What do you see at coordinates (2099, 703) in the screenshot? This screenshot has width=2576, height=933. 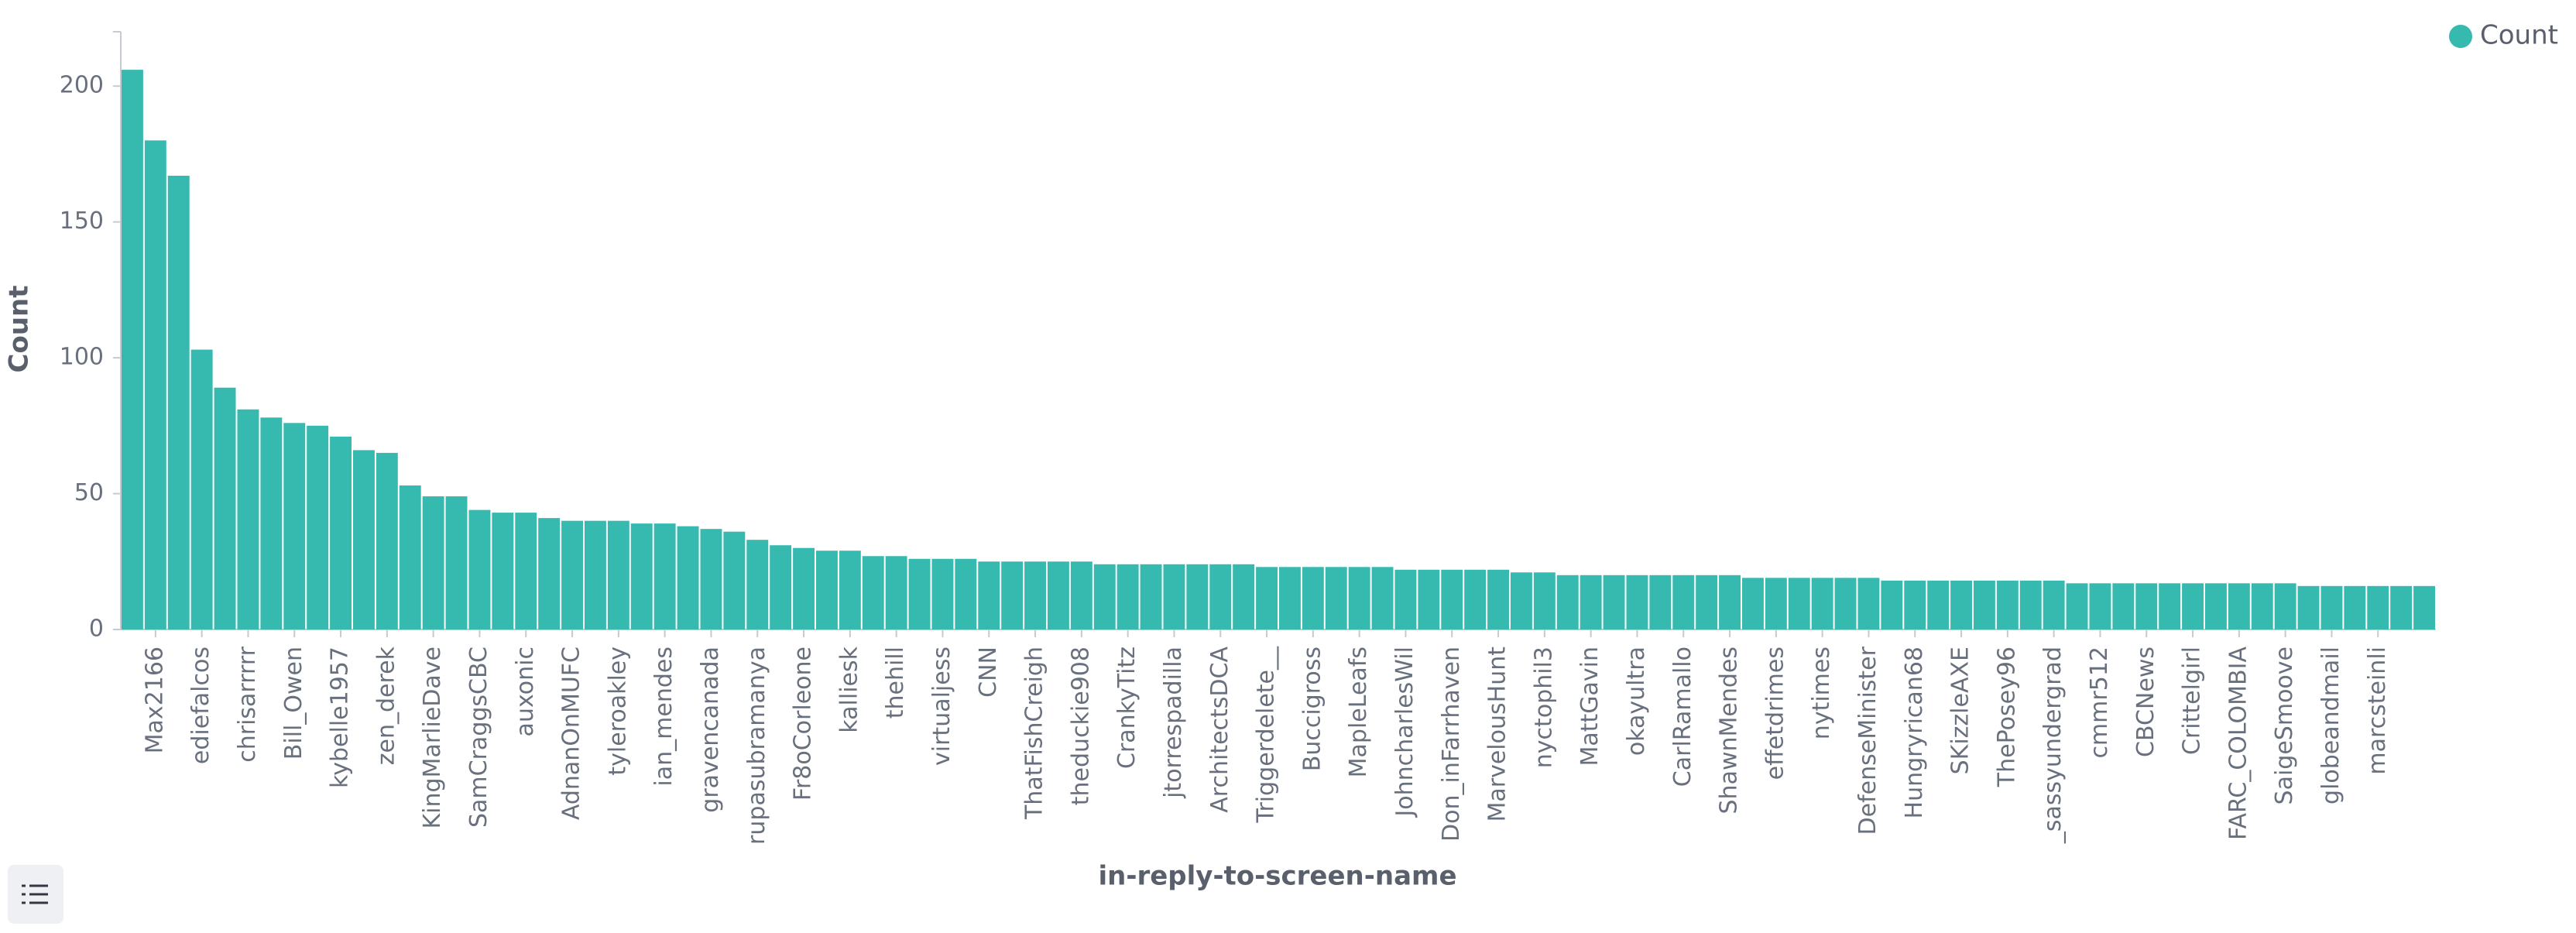 I see `x-tick-label: cmmr512` at bounding box center [2099, 703].